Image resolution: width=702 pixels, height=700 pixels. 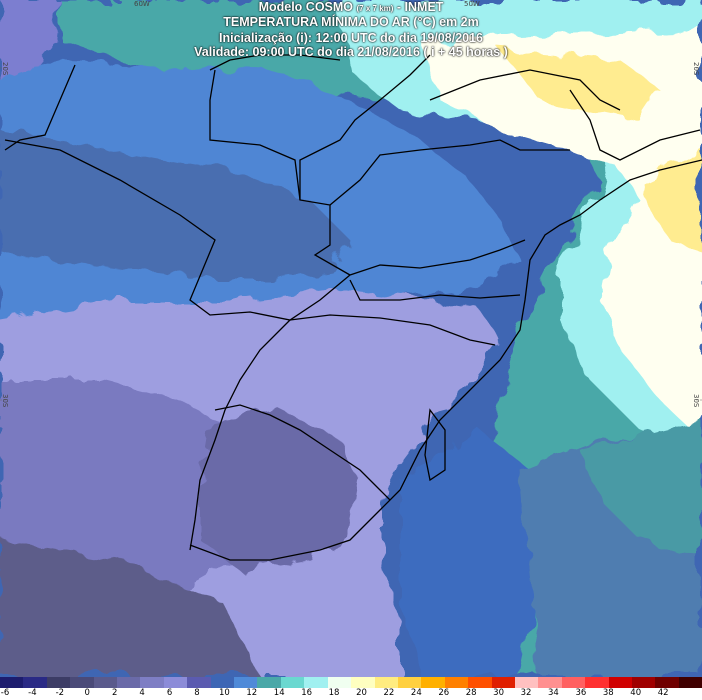 I want to click on title-model-resolution: (7 x 7 km), so click(x=375, y=8).